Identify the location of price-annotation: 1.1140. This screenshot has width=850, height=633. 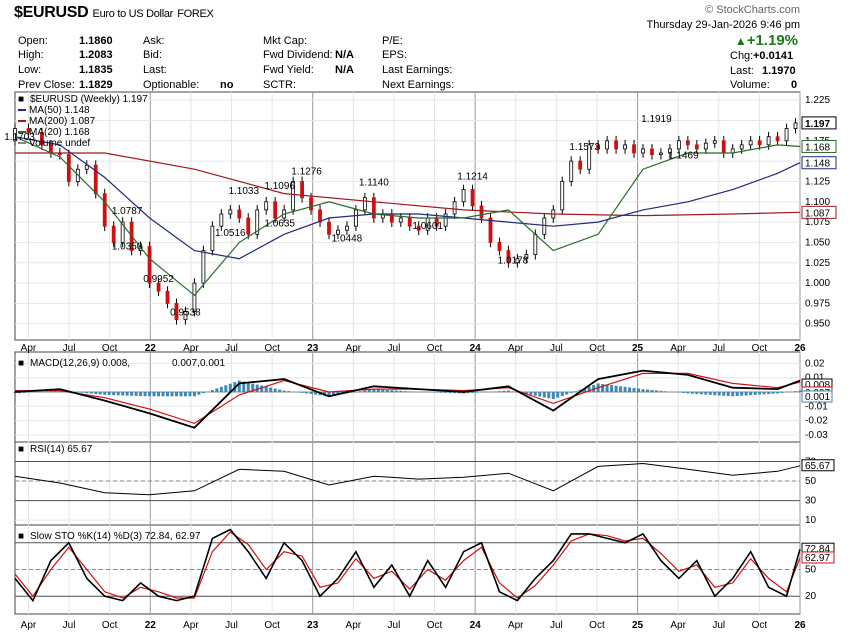
(374, 182).